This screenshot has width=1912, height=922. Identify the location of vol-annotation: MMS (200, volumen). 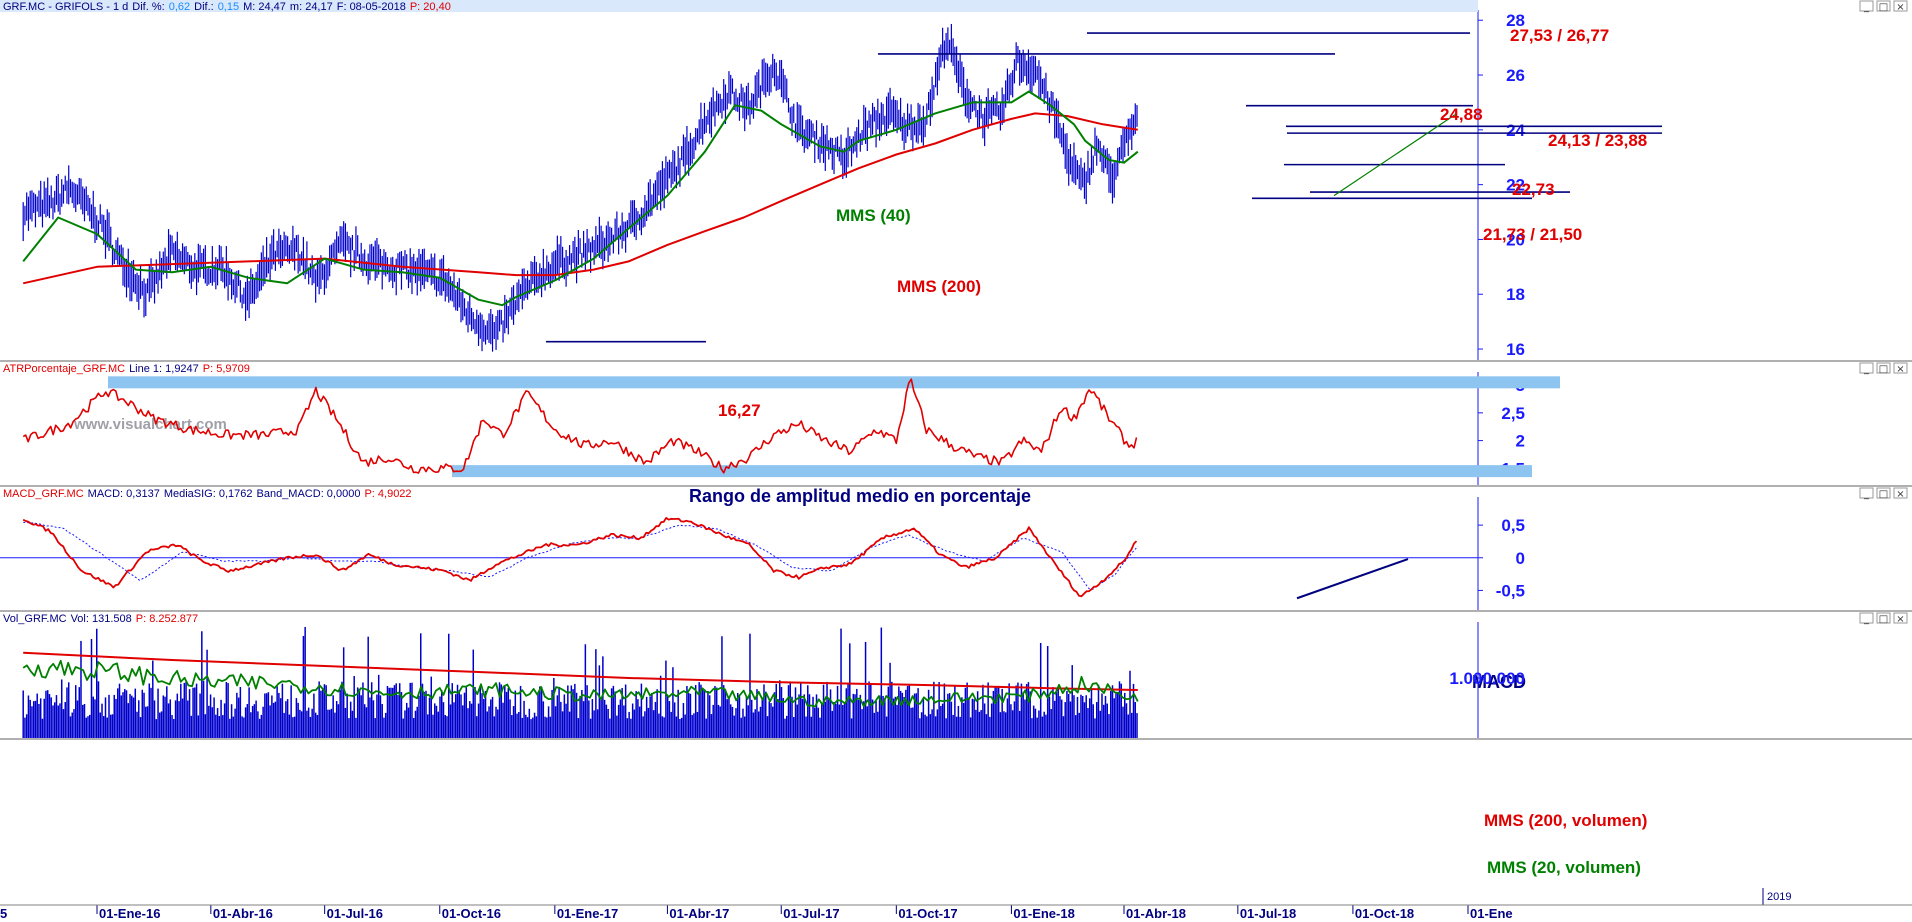
(1565, 820).